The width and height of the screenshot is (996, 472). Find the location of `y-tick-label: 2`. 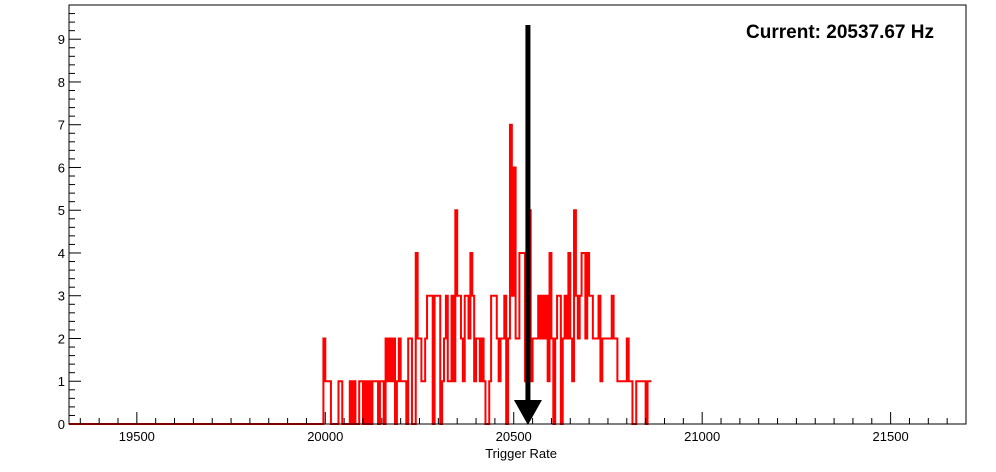

y-tick-label: 2 is located at coordinates (61, 338).